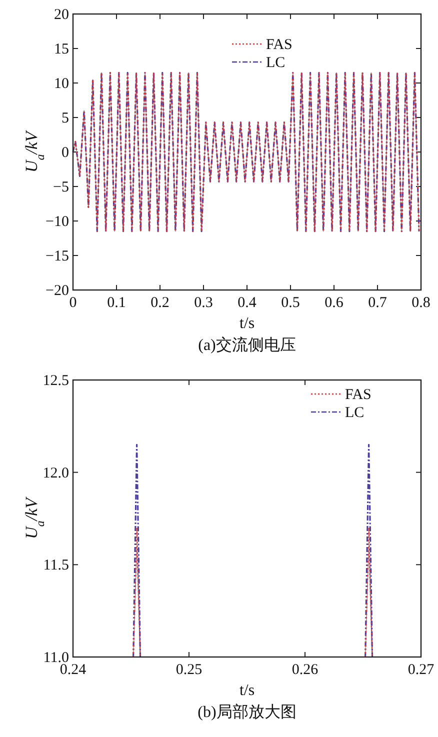  What do you see at coordinates (65, 118) in the screenshot?
I see `y-tick-label: 5` at bounding box center [65, 118].